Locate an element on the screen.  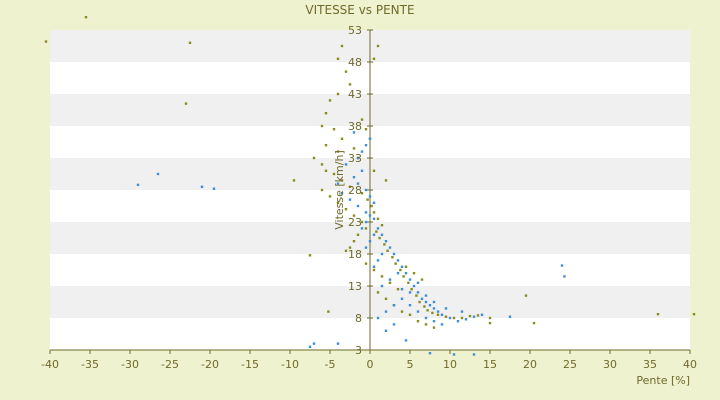
y-tick-label: 43 is located at coordinates (355, 94).